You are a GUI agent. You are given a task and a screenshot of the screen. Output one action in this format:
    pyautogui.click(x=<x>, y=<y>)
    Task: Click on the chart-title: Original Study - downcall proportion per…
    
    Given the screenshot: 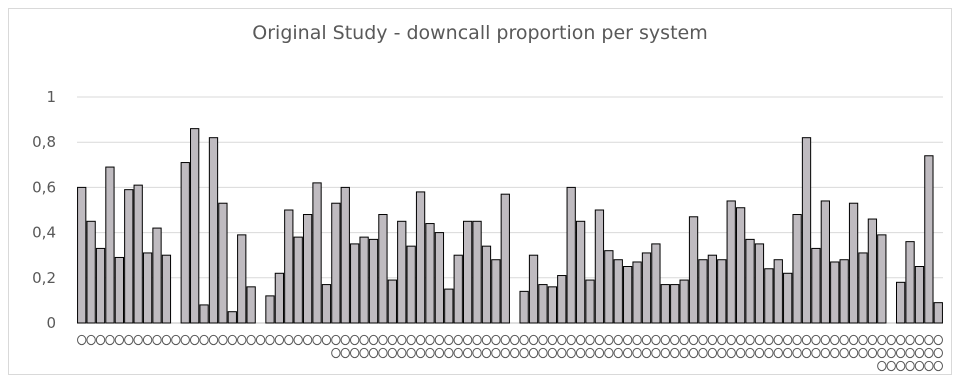 What is the action you would take?
    pyautogui.click(x=480, y=33)
    